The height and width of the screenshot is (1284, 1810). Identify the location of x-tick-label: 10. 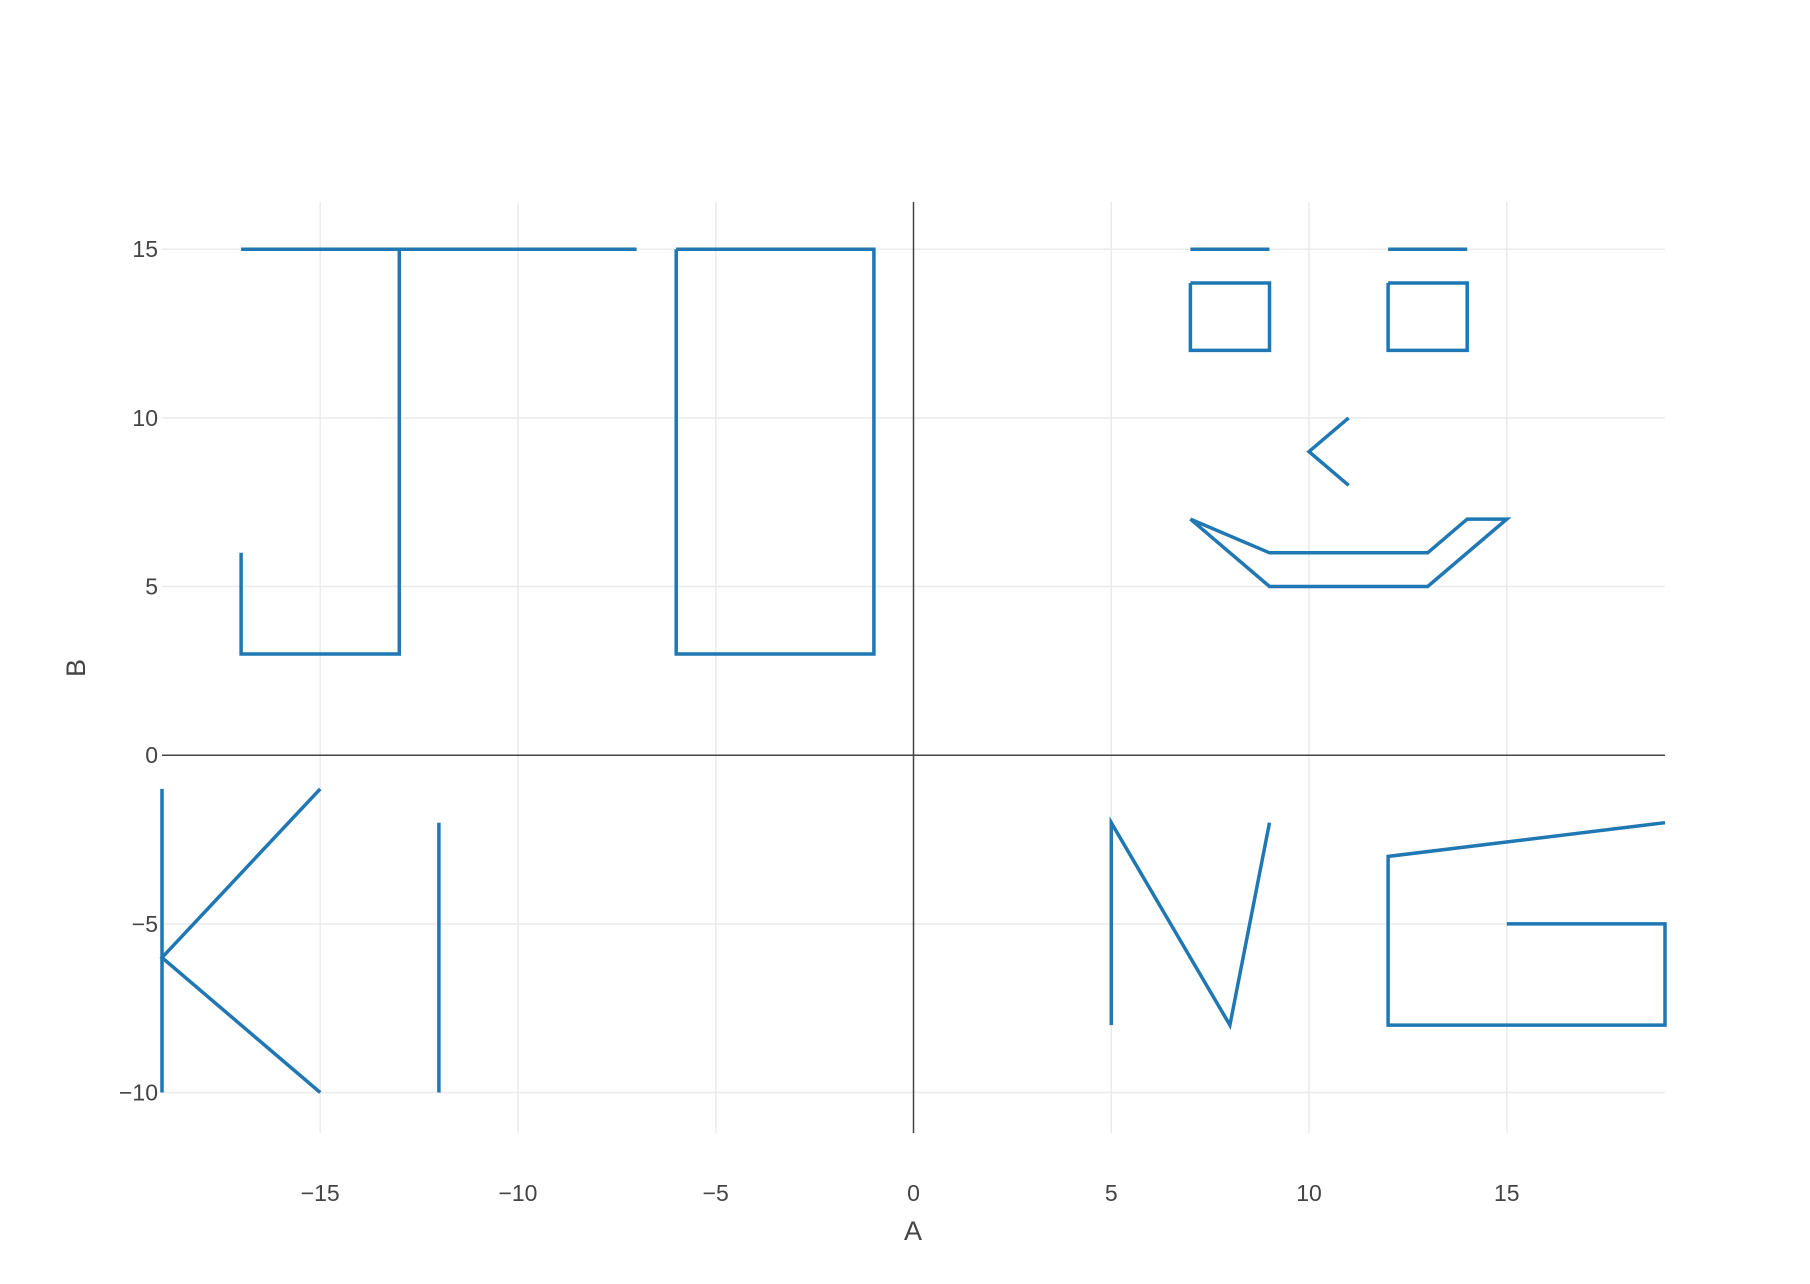
(1309, 1193).